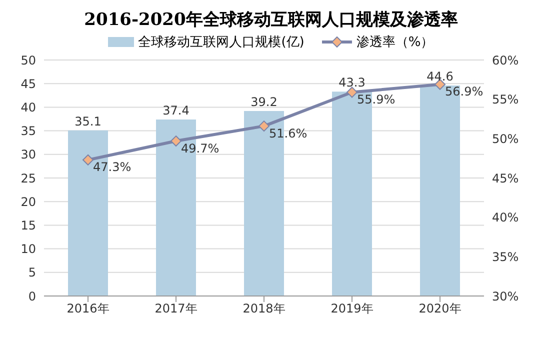  Describe the element at coordinates (32, 296) in the screenshot. I see `y-tick-label: 0` at that location.